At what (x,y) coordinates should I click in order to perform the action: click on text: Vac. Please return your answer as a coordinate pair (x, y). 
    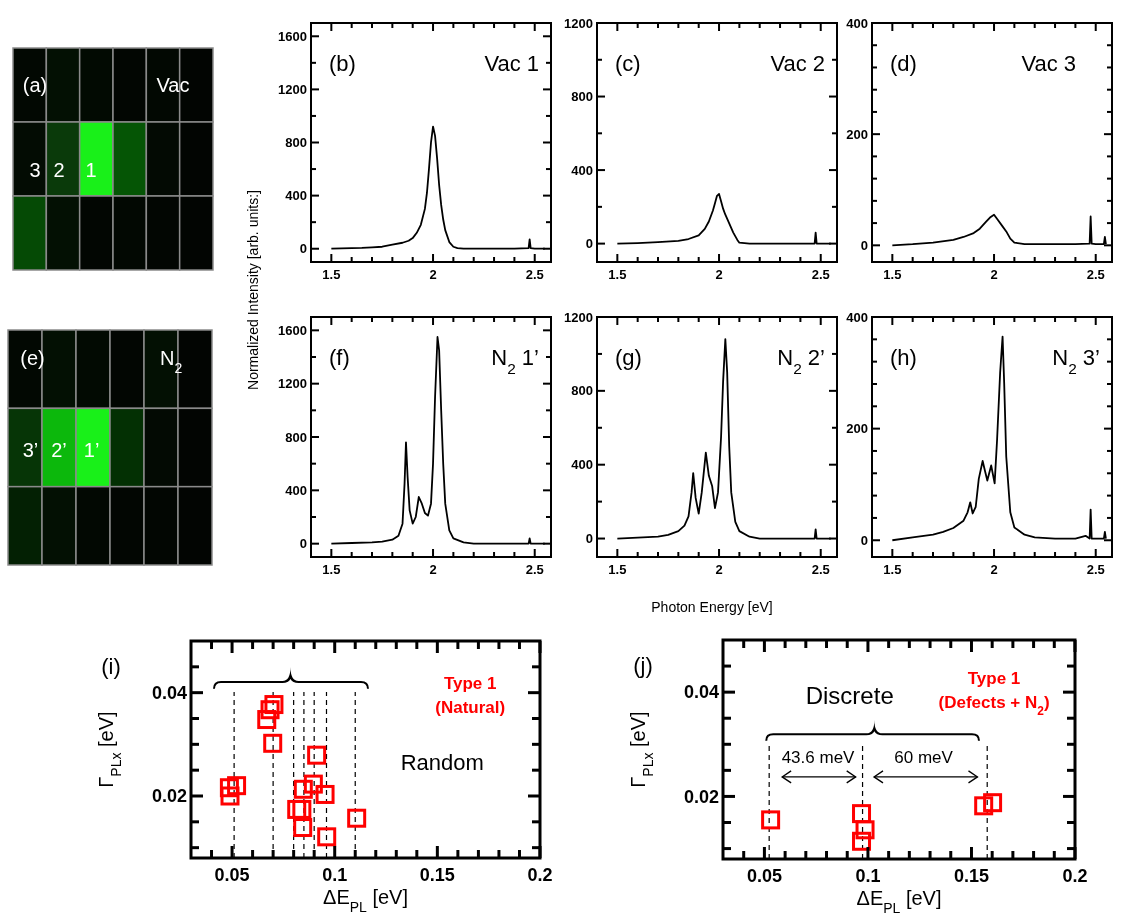
    Looking at the image, I should click on (173, 85).